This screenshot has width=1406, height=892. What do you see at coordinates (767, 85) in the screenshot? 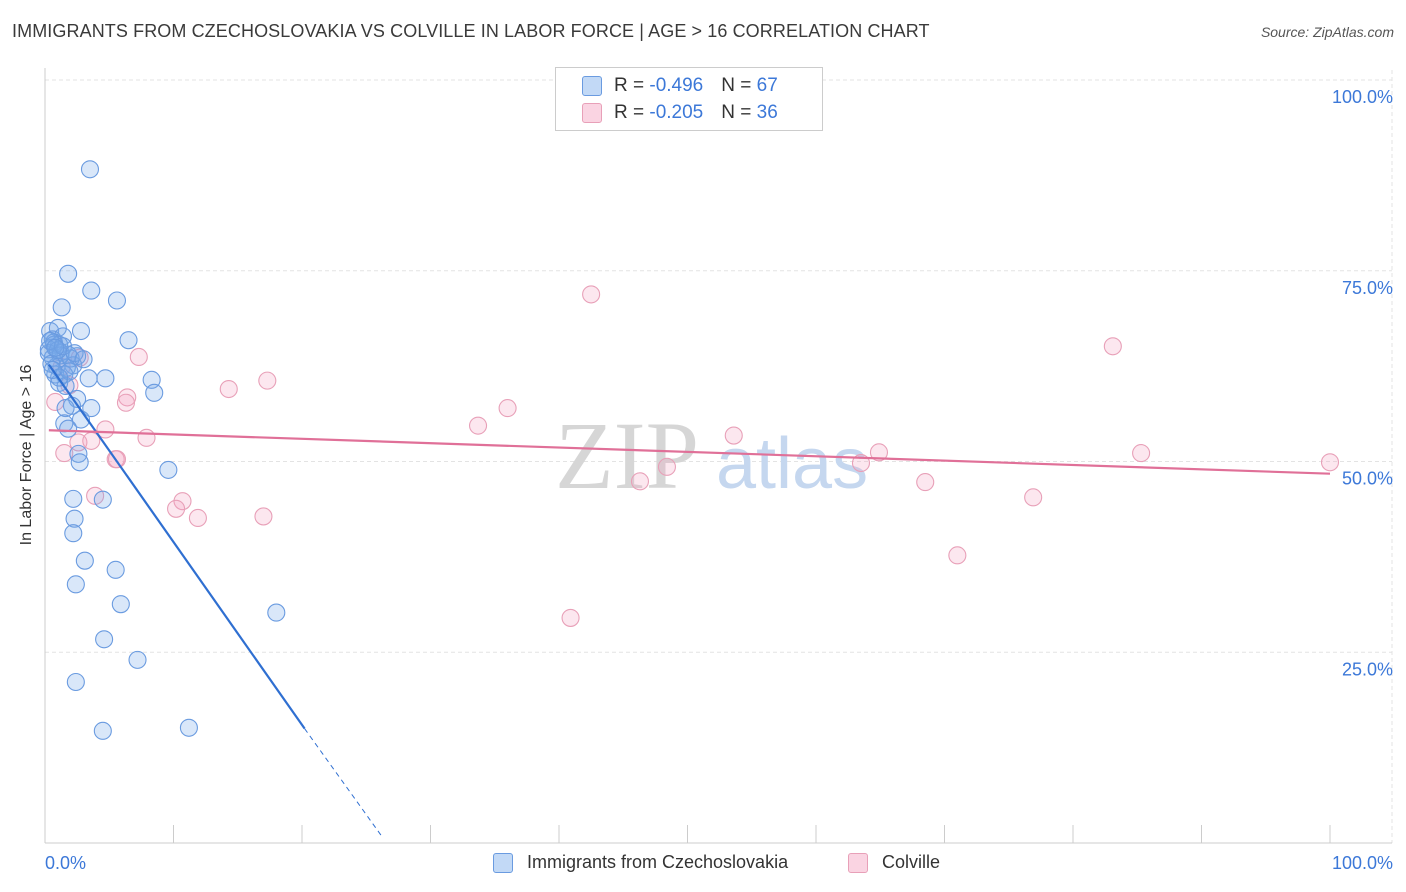
I see `legend-n-value: 67` at bounding box center [767, 85].